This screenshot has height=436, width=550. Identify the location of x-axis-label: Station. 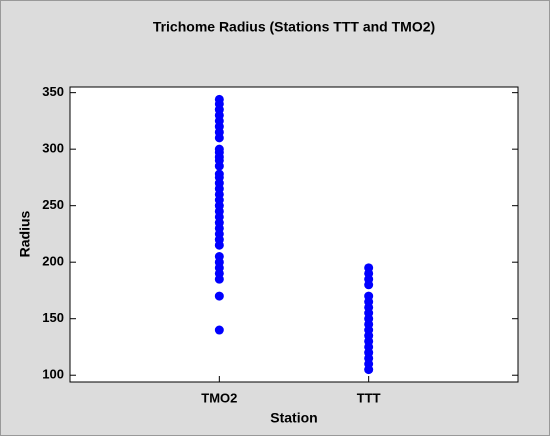
(293, 418).